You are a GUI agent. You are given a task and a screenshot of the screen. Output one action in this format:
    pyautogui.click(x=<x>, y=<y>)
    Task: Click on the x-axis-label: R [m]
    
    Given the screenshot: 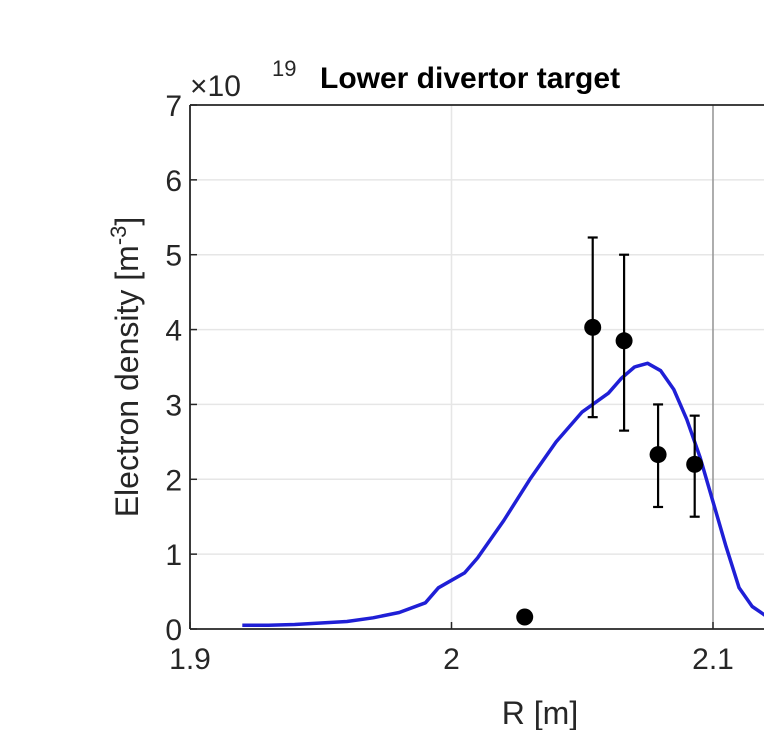 What is the action you would take?
    pyautogui.click(x=540, y=712)
    